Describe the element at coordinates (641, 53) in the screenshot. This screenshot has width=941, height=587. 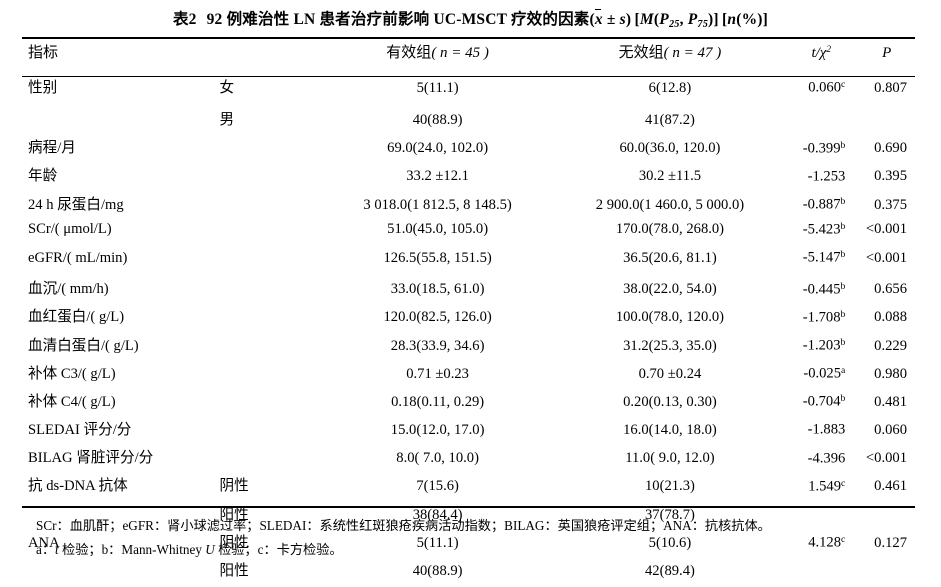
I see `ineffective-group-label: 无效组` at that location.